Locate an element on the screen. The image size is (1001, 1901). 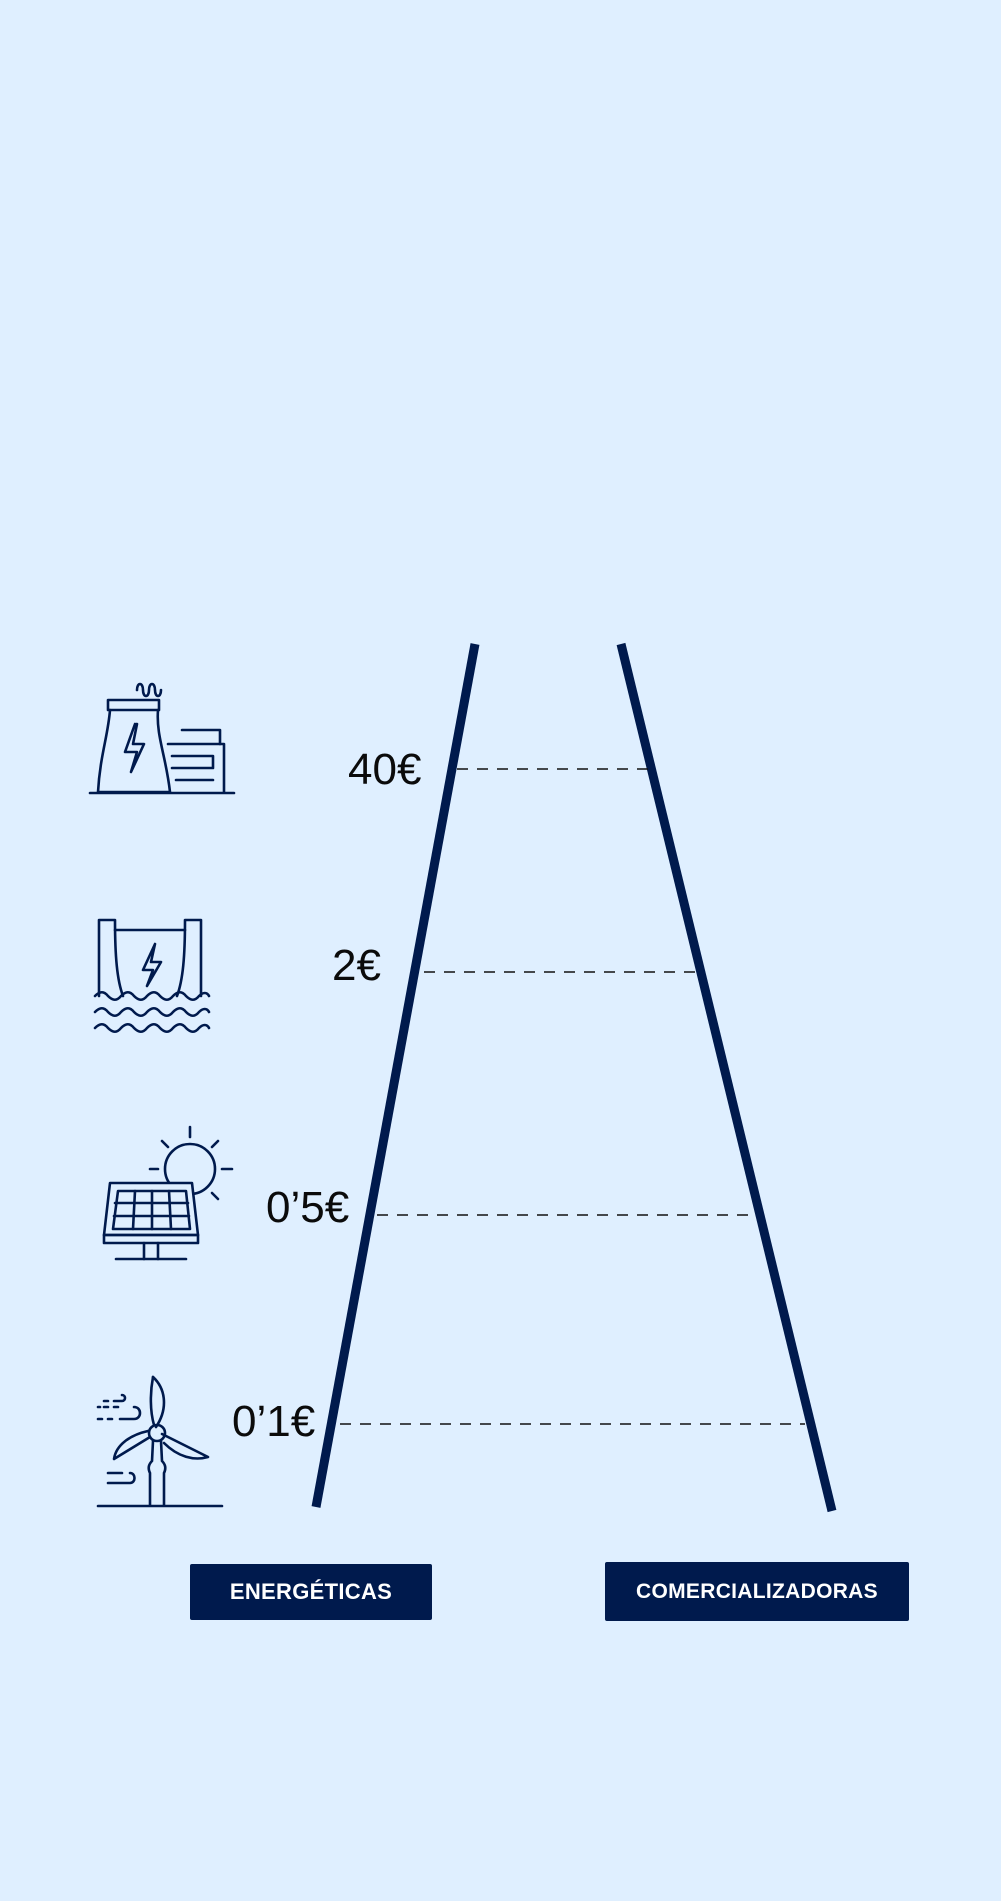
solar-panel-icon is located at coordinates (168, 1193).